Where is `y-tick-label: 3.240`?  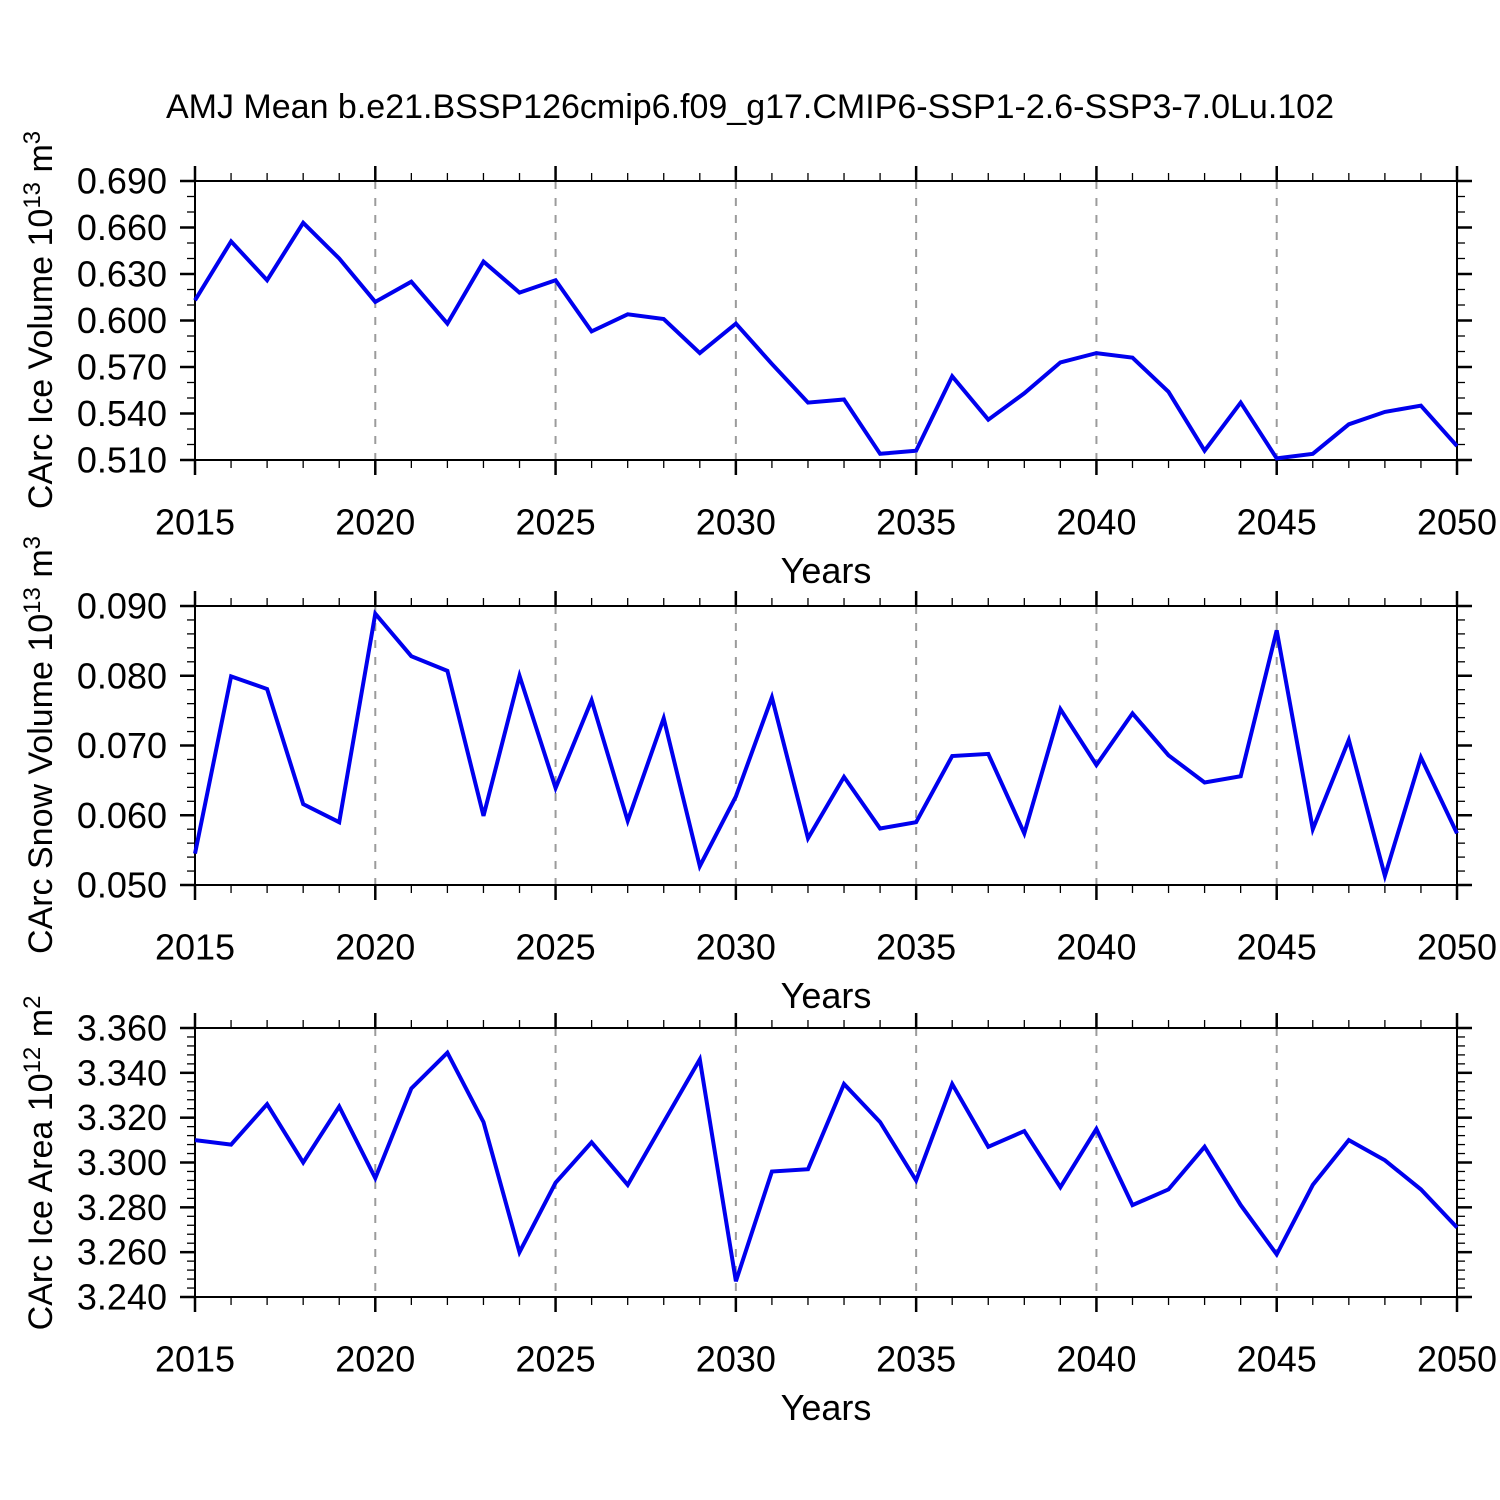 y-tick-label: 3.240 is located at coordinates (122, 1297).